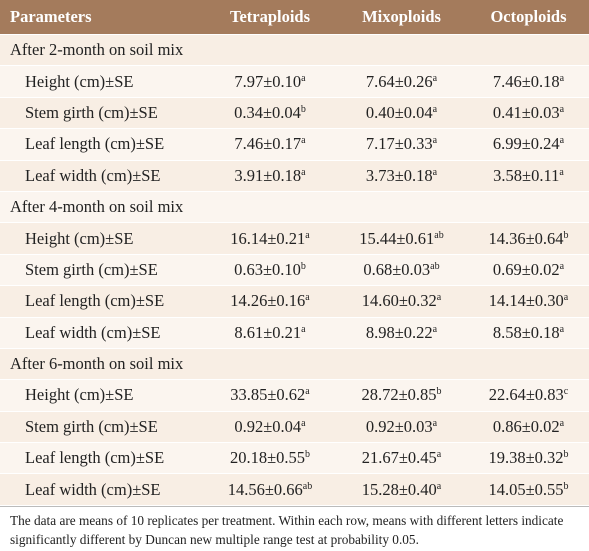 This screenshot has width=589, height=551. I want to click on header-cell: Parameters, so click(51, 16).